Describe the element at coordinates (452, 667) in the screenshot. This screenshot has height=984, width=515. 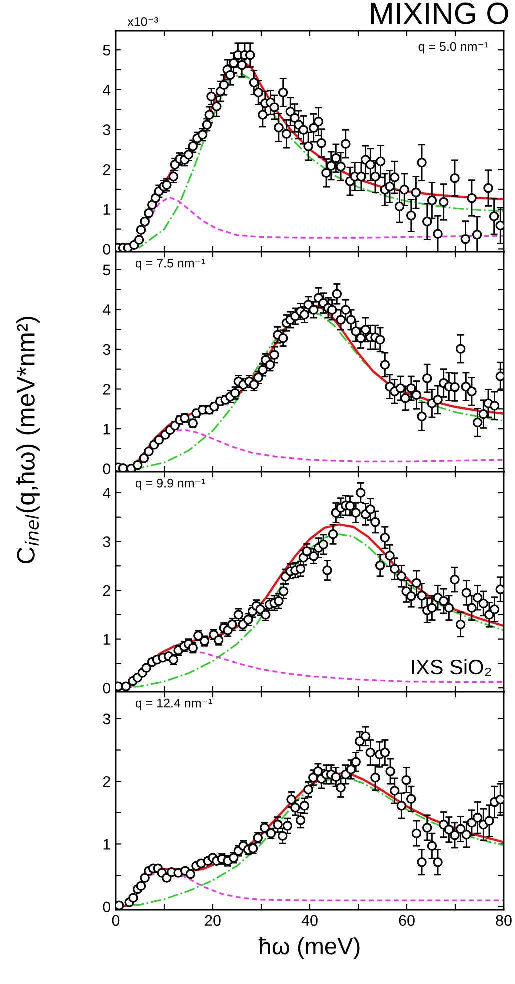
I see `annotation: IXS SiO₂` at that location.